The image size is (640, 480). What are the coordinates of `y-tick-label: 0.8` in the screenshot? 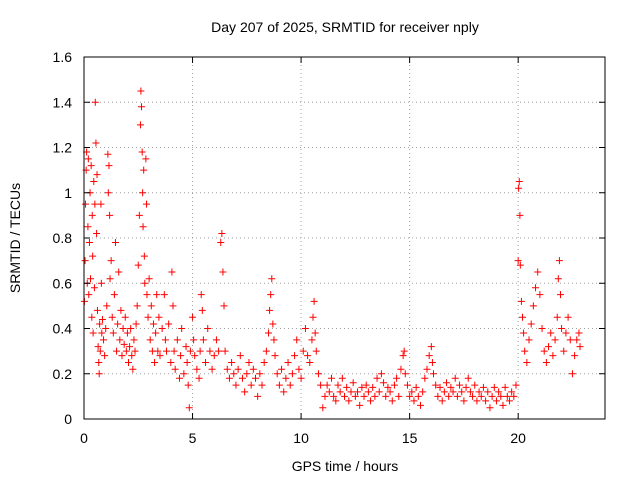 It's located at (63, 238).